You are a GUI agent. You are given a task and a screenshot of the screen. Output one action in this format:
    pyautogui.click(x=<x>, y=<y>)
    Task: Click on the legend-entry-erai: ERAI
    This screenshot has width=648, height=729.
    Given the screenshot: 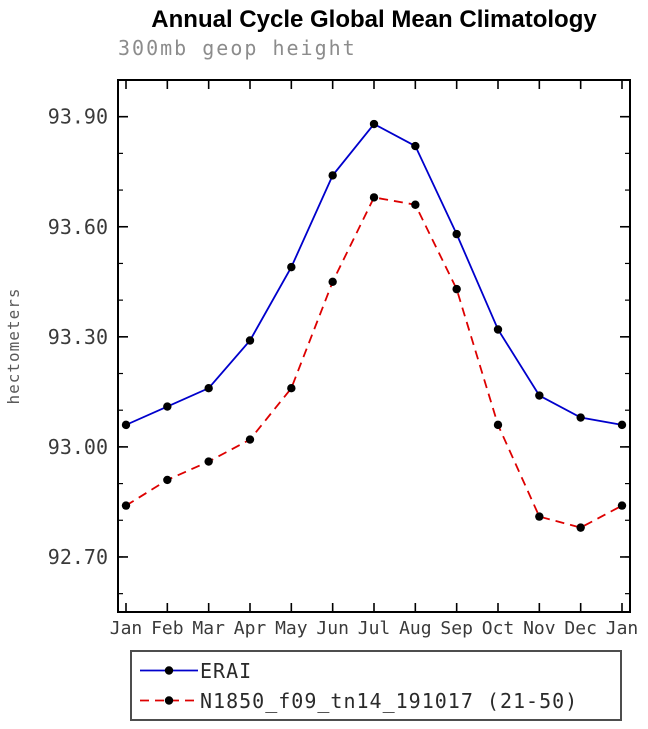 What is the action you would take?
    pyautogui.click(x=376, y=670)
    